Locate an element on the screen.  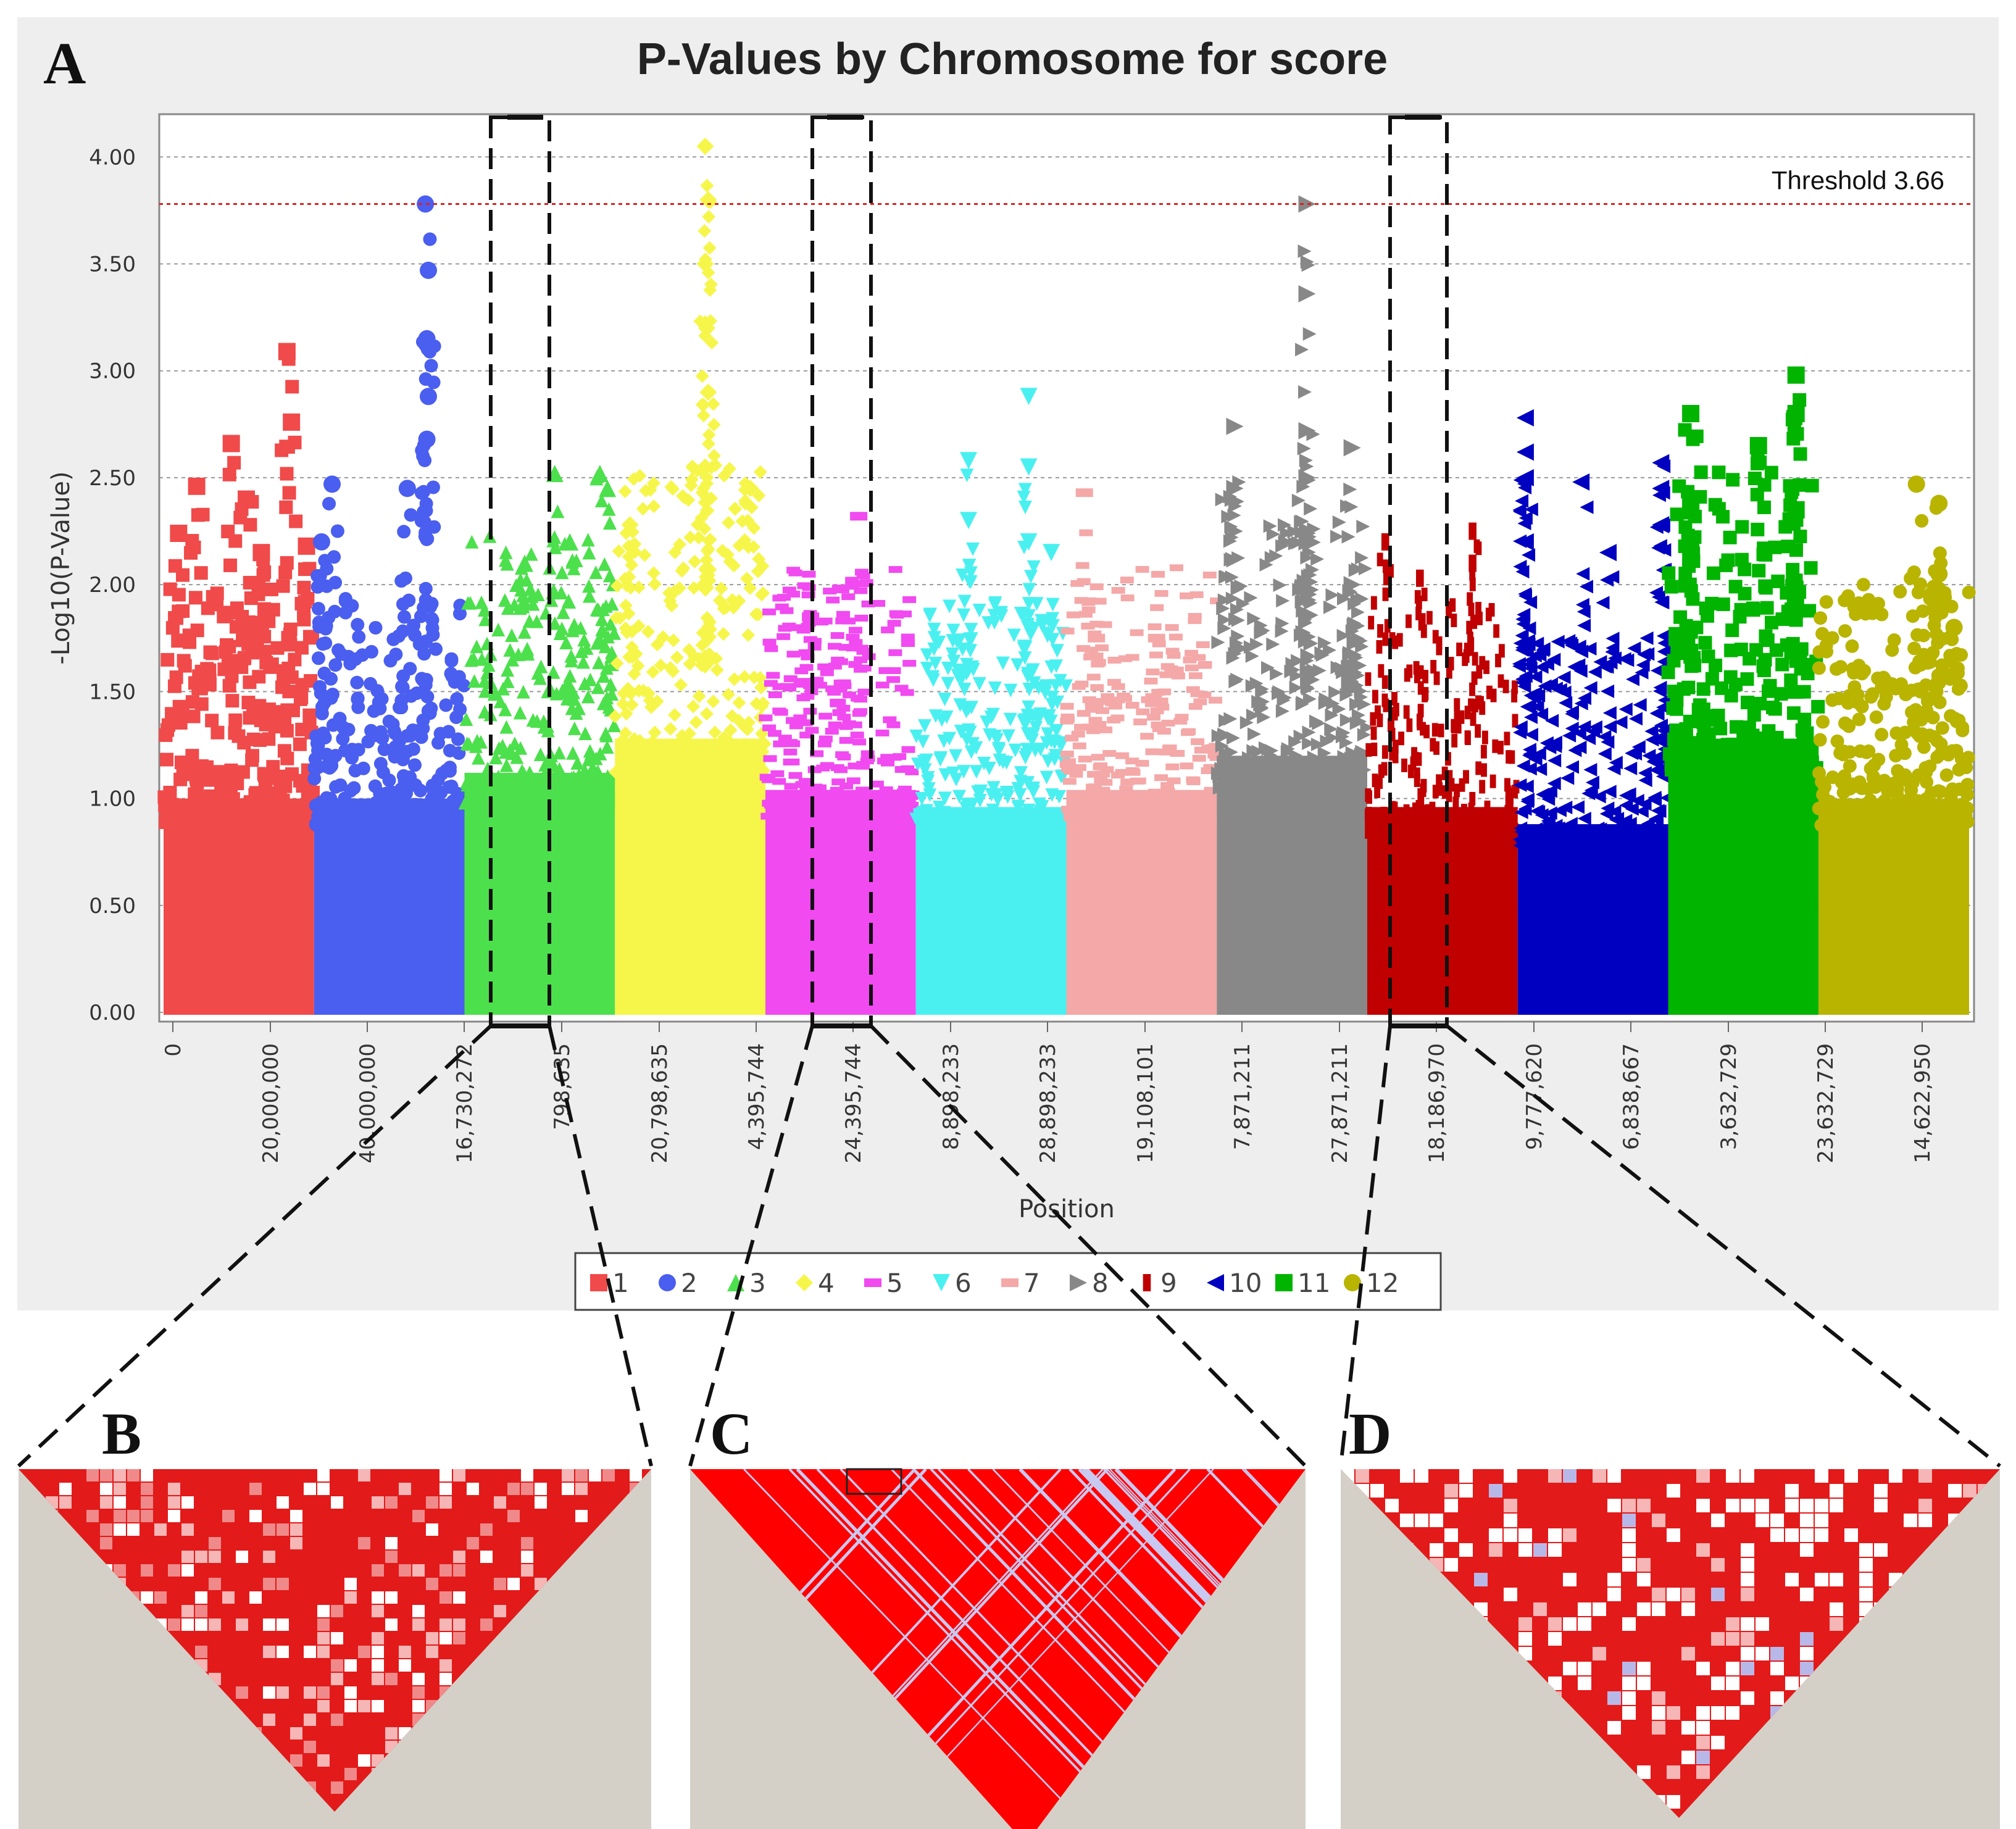
legend-marker is located at coordinates (1284, 1283).